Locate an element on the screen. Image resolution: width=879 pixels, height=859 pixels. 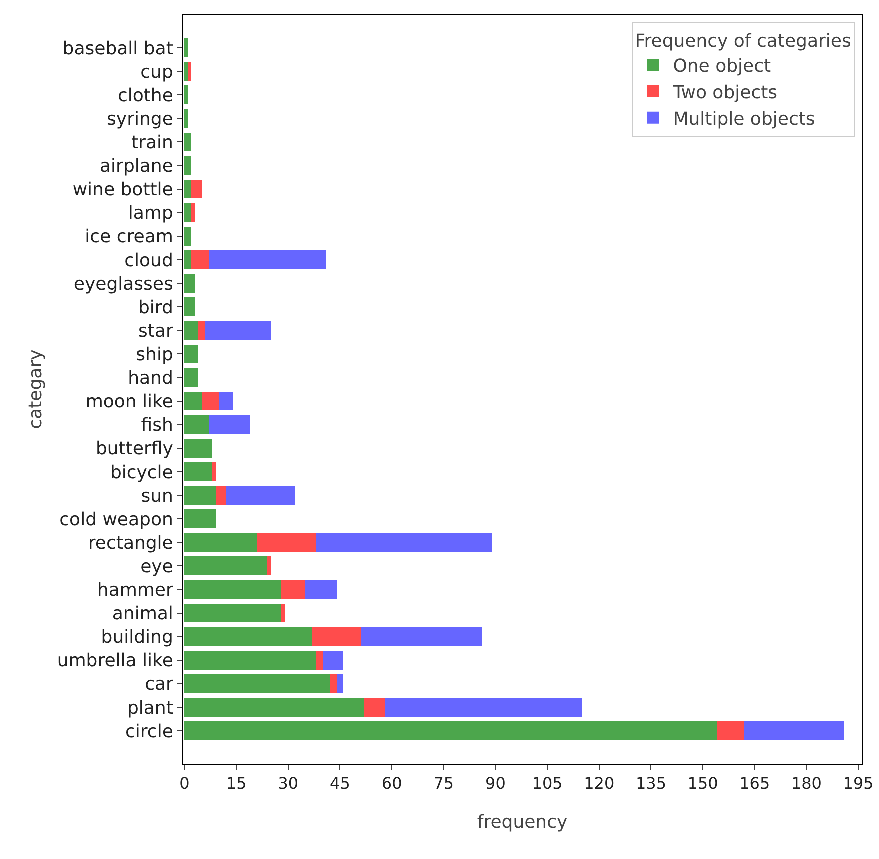
y-tick-label: ice cream is located at coordinates (129, 237).